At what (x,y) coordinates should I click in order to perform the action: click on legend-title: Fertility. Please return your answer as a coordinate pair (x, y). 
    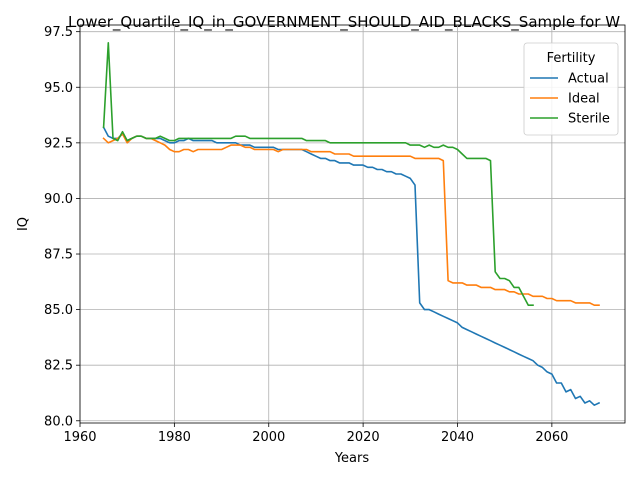
    Looking at the image, I should click on (571, 58).